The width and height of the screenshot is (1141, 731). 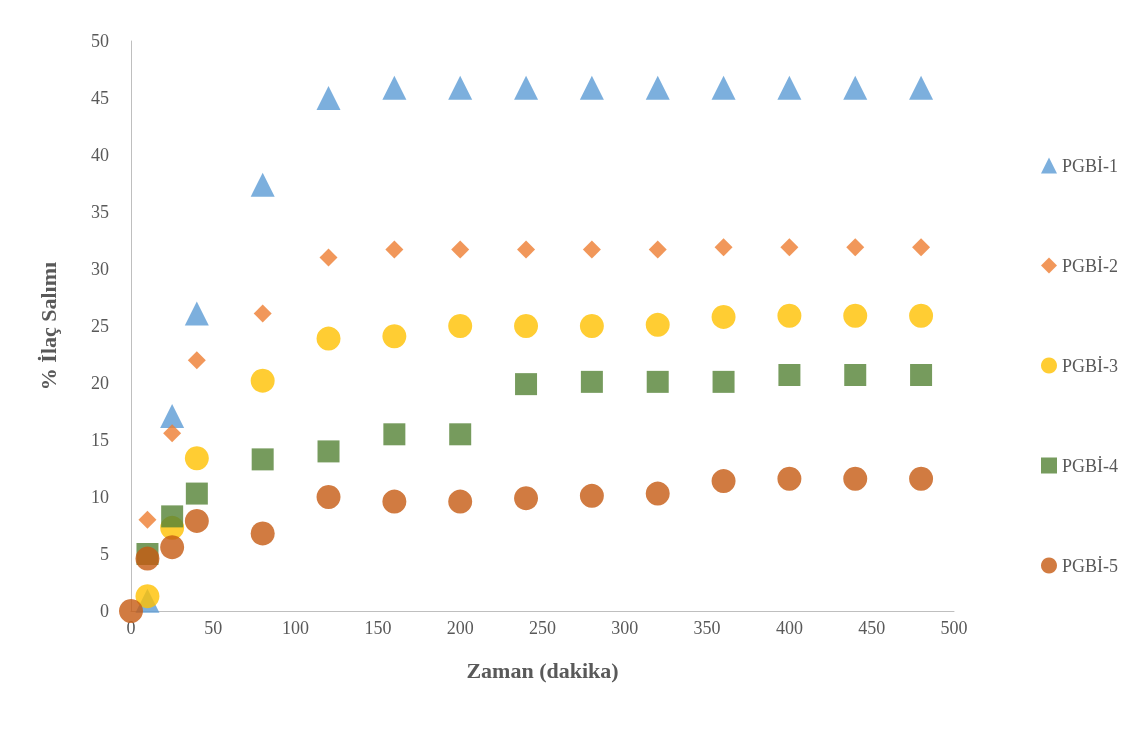 I want to click on x-tick-label: 450, so click(x=872, y=628).